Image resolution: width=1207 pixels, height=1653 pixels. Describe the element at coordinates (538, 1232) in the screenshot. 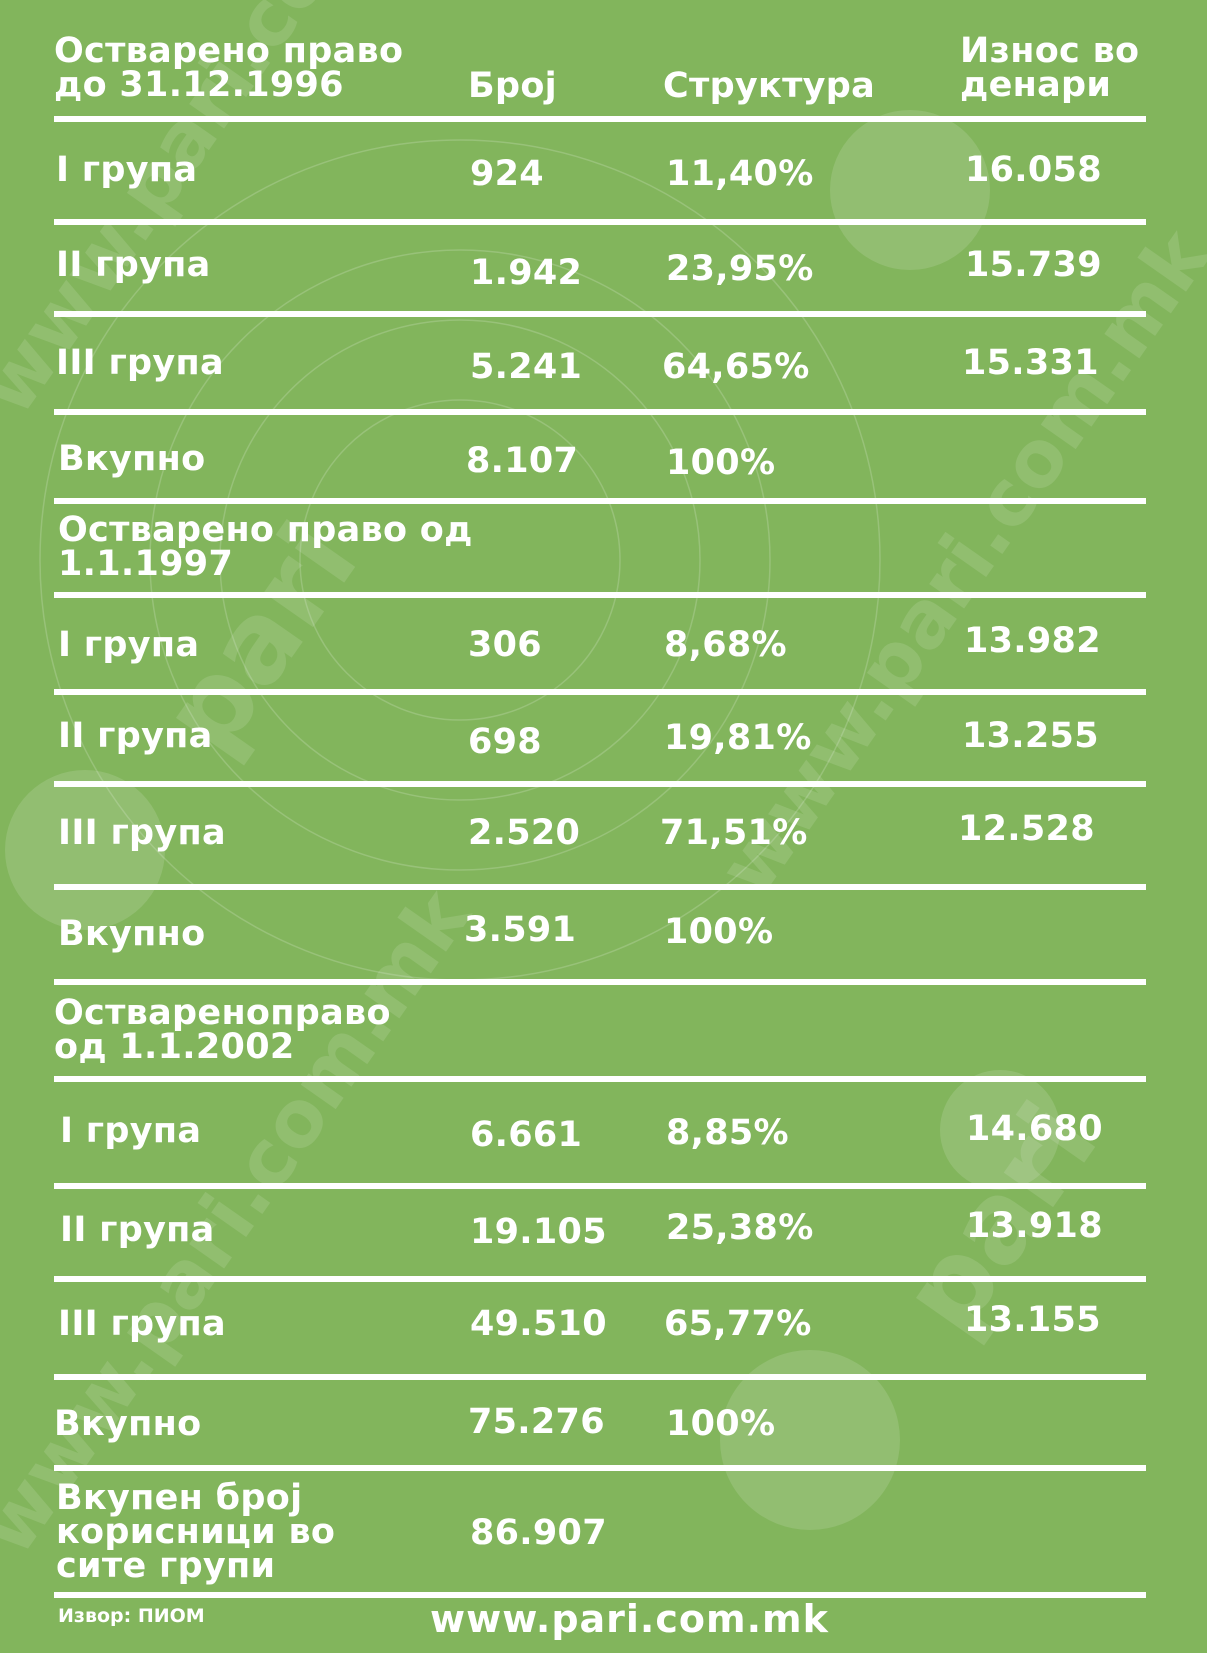

I see `count-value: 19.105` at that location.